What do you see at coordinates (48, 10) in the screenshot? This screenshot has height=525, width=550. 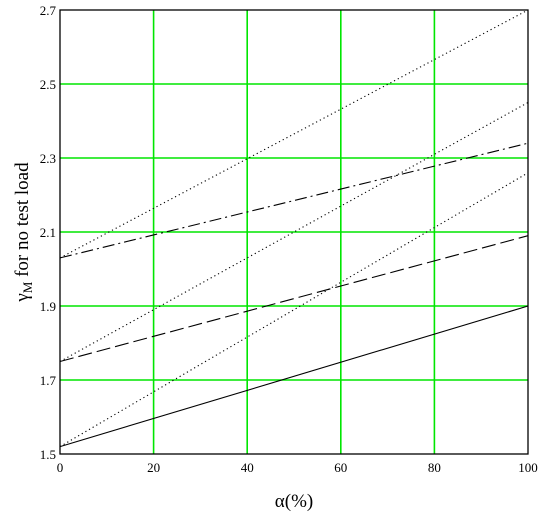 I see `y-tick-label: 2.7` at bounding box center [48, 10].